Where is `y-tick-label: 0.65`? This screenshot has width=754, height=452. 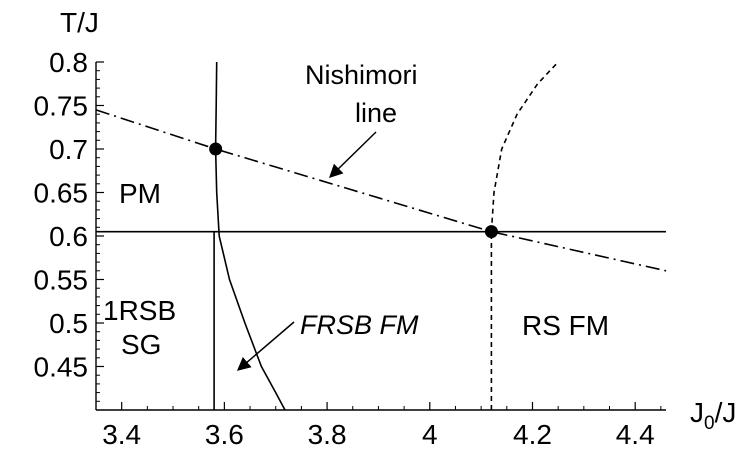 y-tick-label: 0.65 is located at coordinates (61, 193).